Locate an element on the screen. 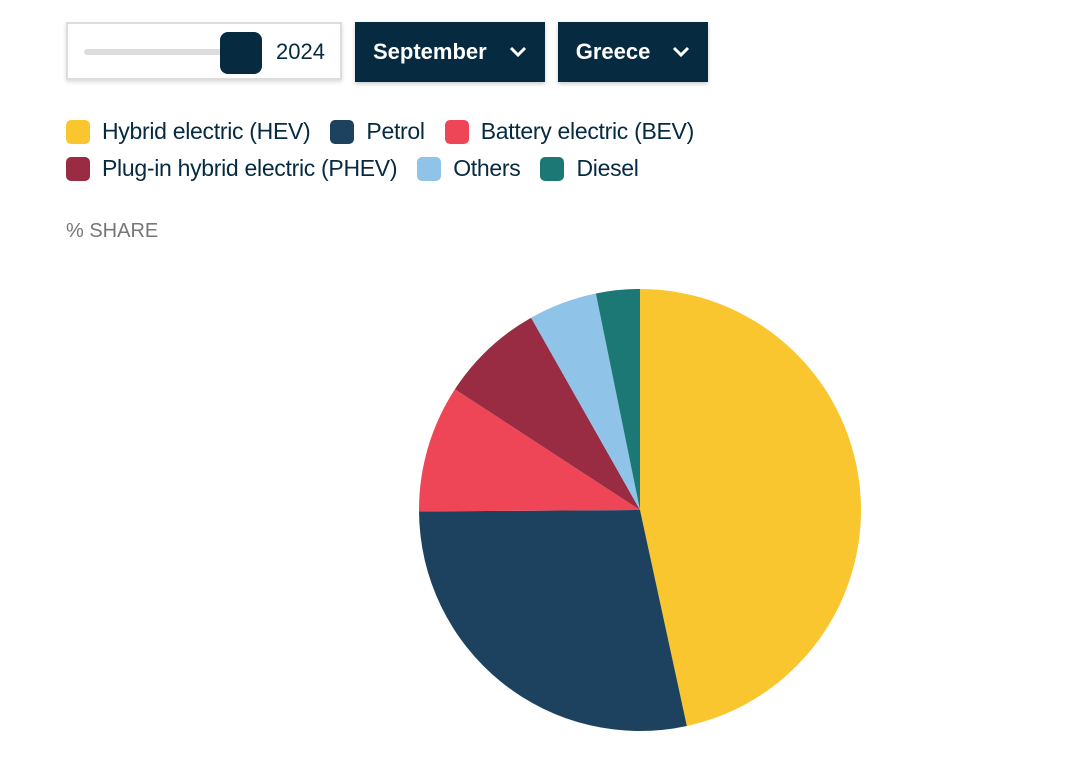  country-label: Greece is located at coordinates (613, 51).